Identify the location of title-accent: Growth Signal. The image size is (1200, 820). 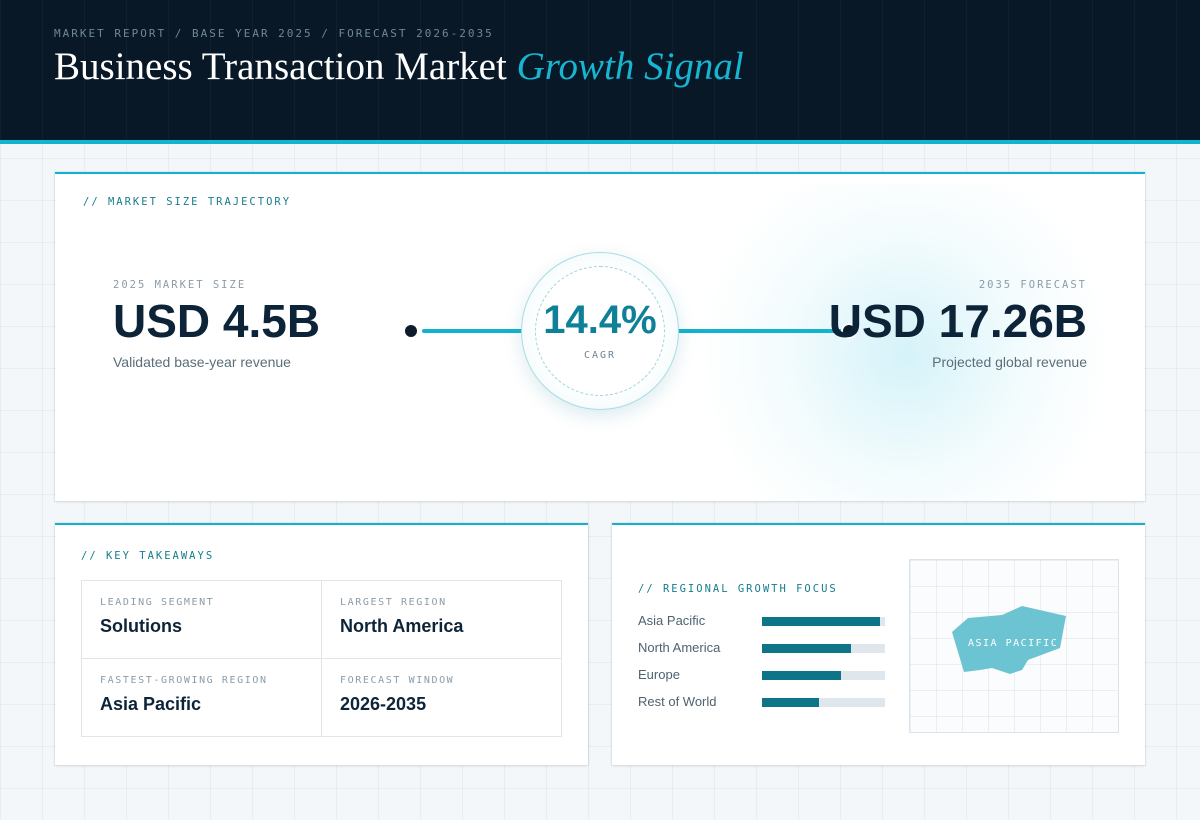
(630, 66).